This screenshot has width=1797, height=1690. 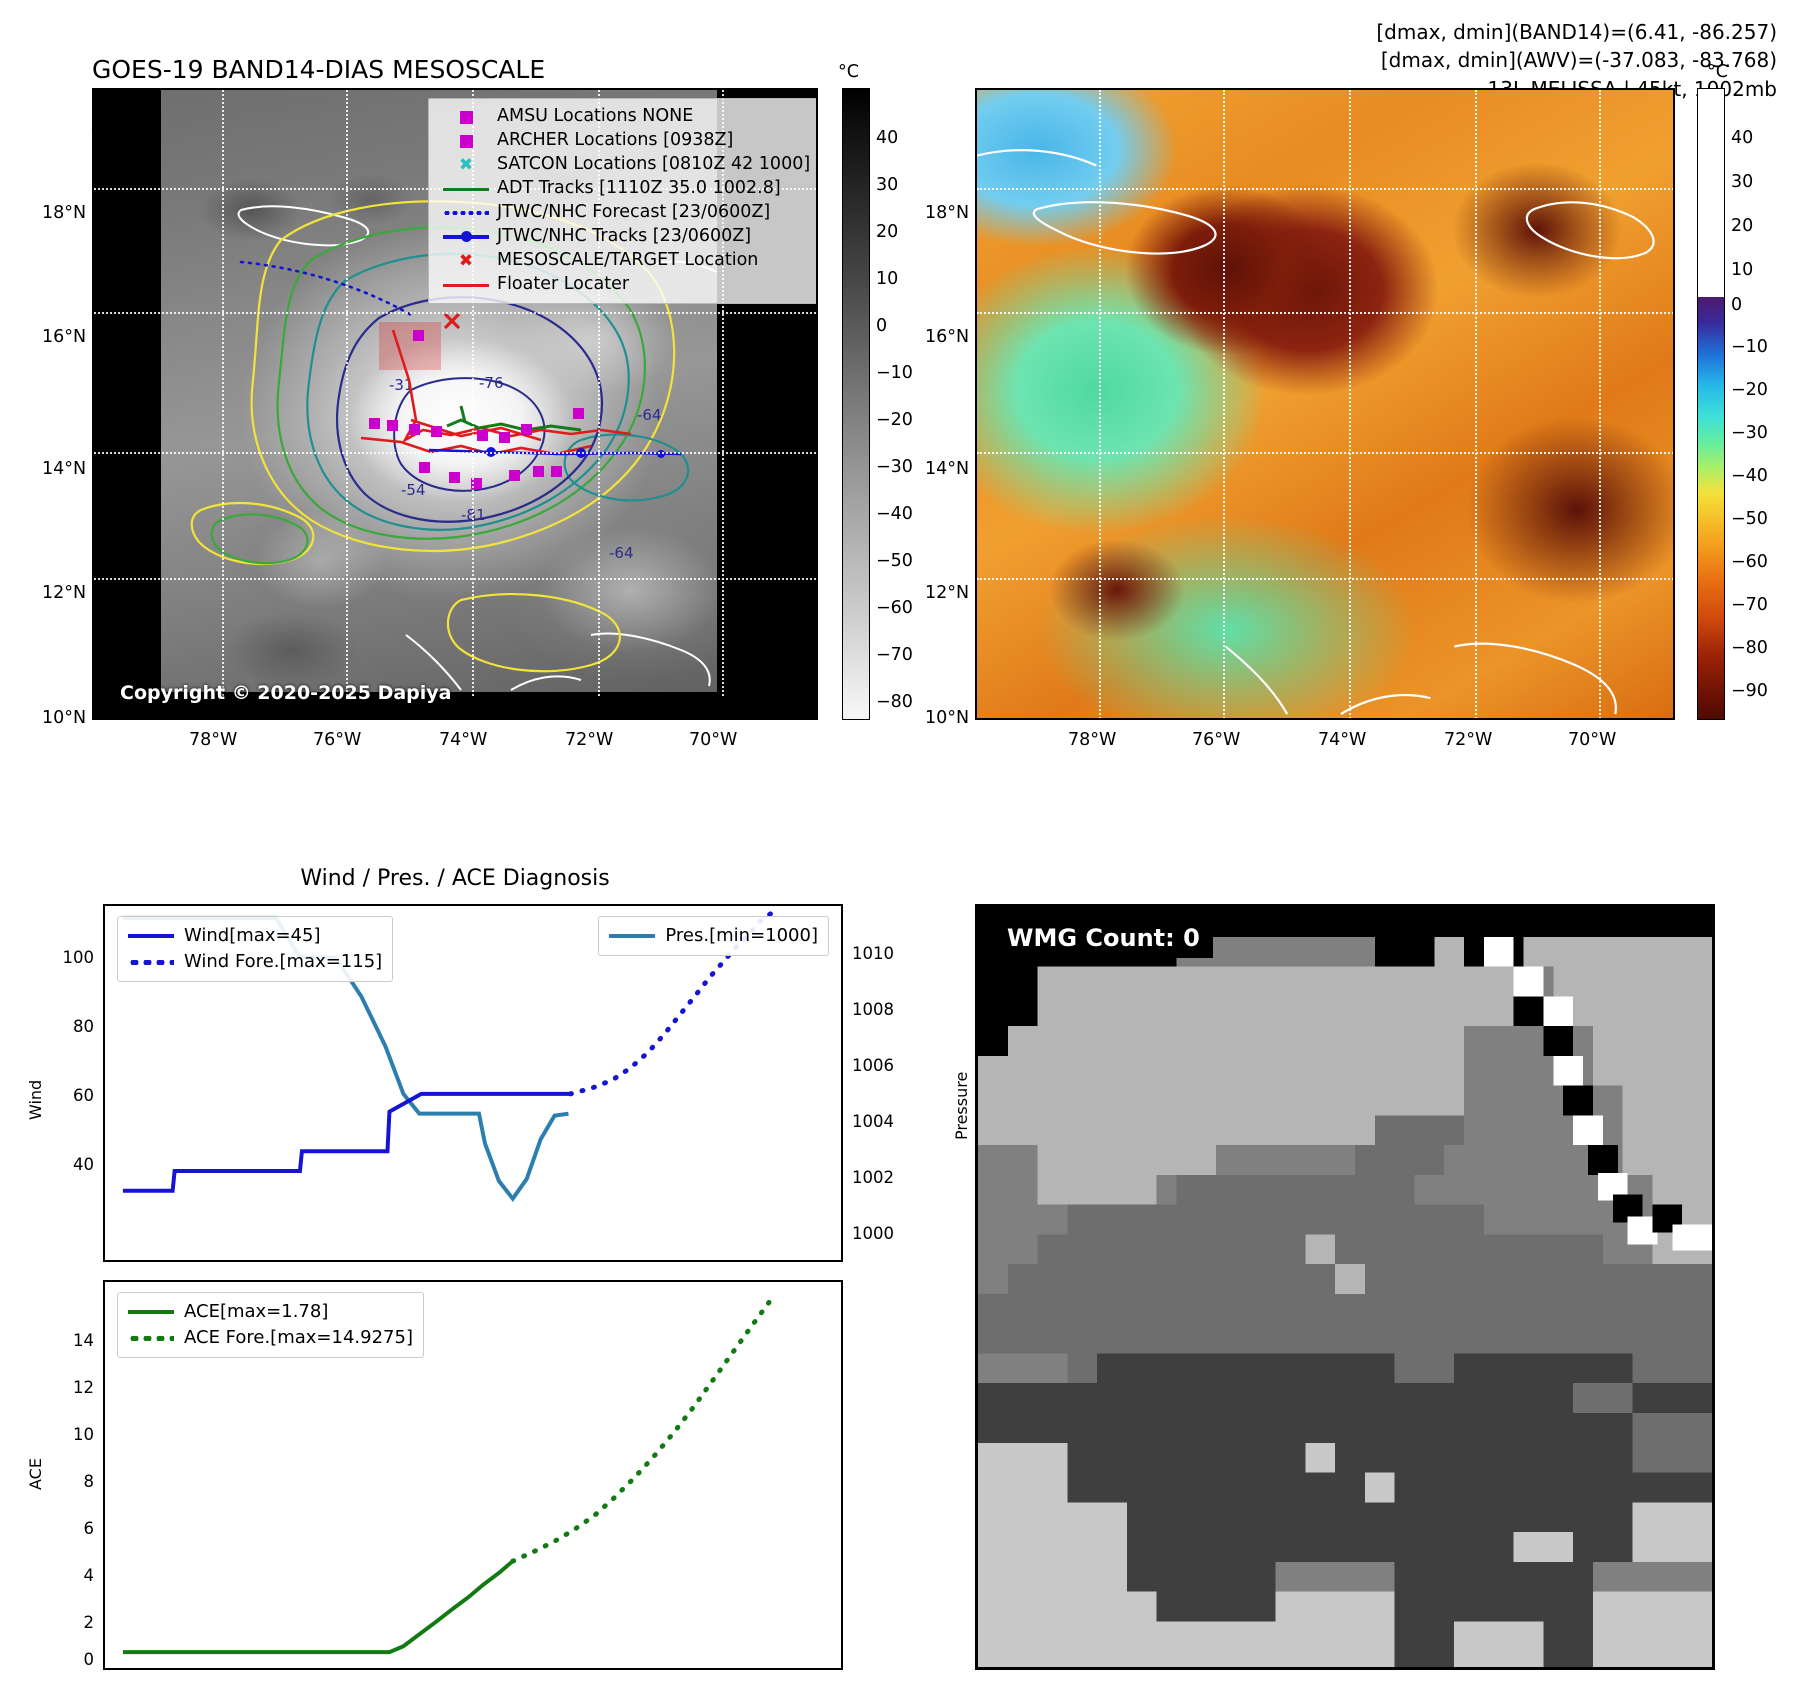 What do you see at coordinates (894, 608) in the screenshot?
I see `cb-left-tick-m60: −60` at bounding box center [894, 608].